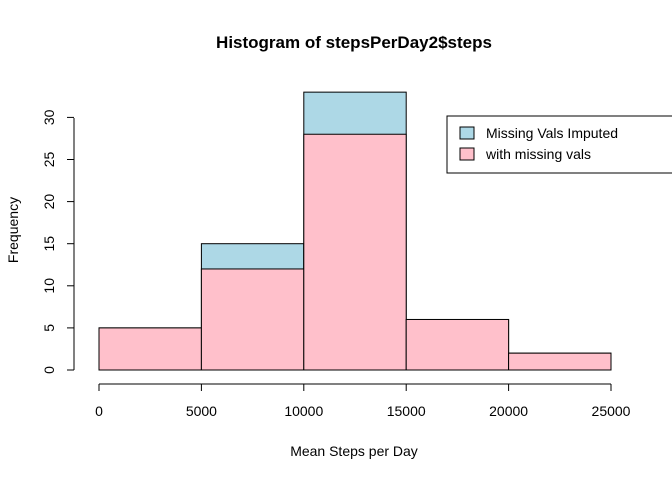  I want to click on y-tick-label-6: 30, so click(49, 117).